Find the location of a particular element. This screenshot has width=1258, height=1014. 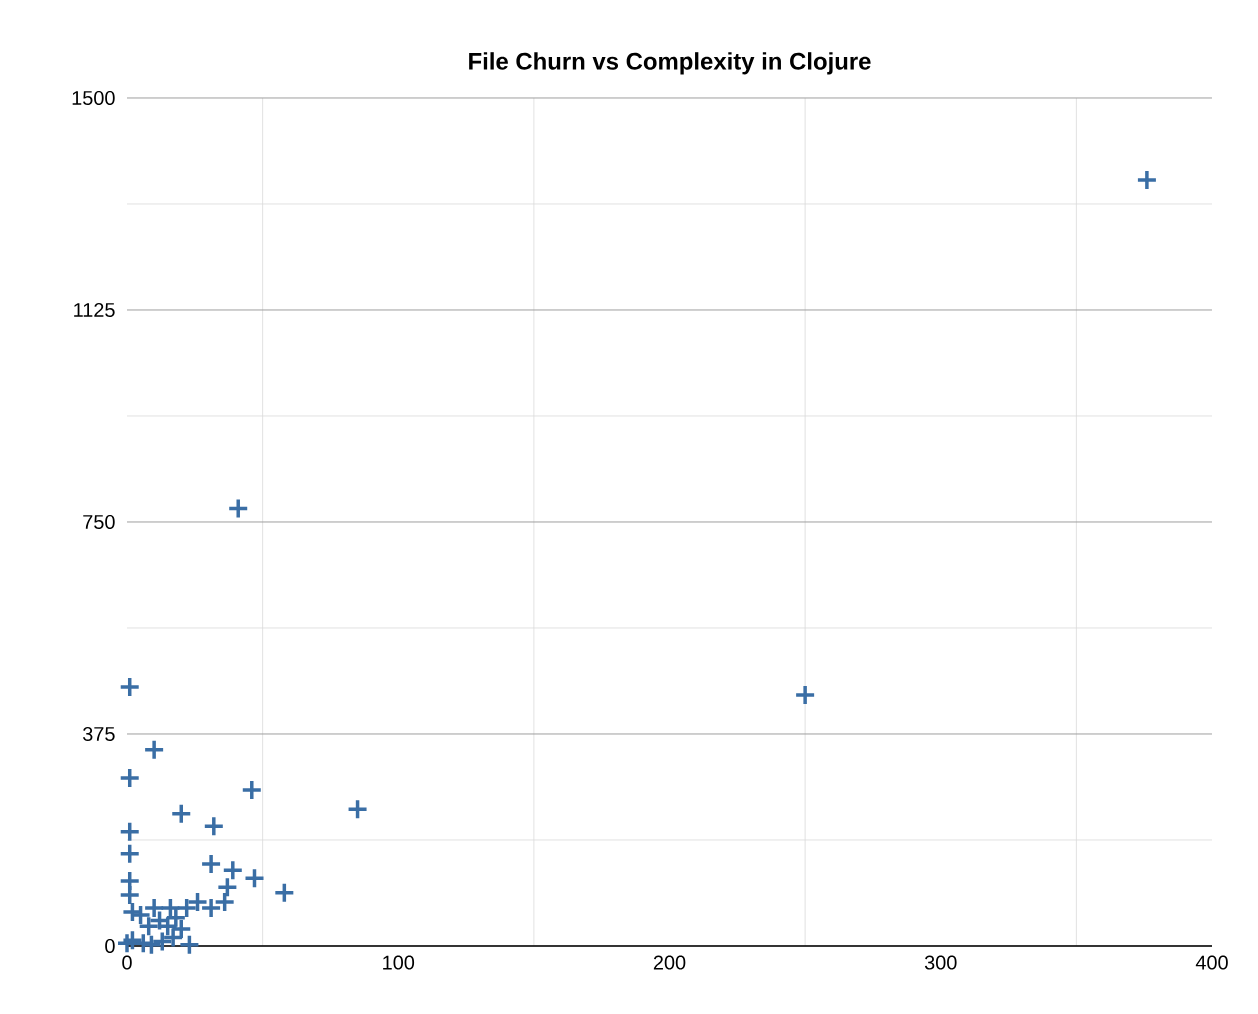

chart-title: File Churn vs Complexity in Clojure is located at coordinates (670, 63).